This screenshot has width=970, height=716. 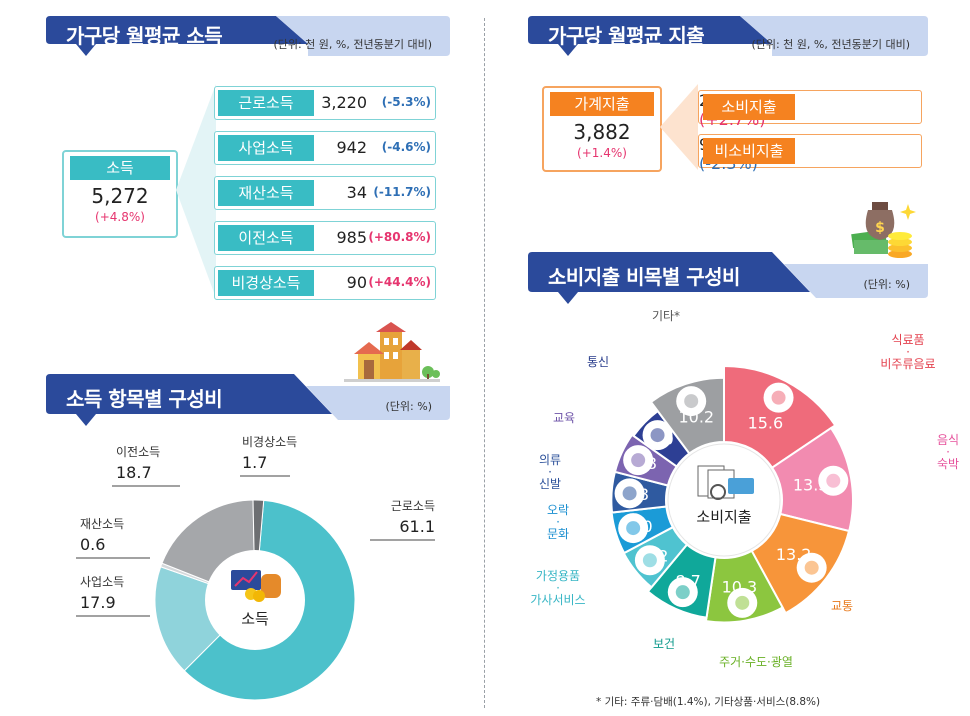 I want to click on consumption-category-label: 보건, so click(x=664, y=644).